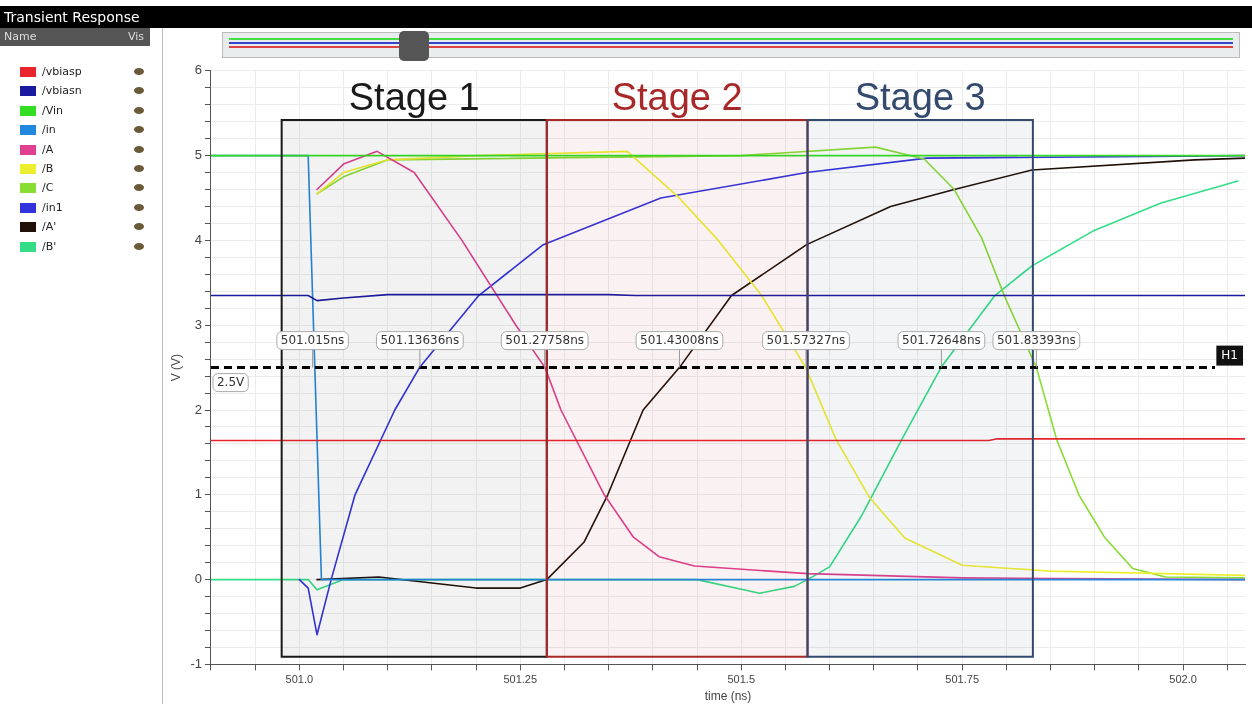 The height and width of the screenshot is (704, 1252). I want to click on y-tick-label: -1, so click(196, 663).